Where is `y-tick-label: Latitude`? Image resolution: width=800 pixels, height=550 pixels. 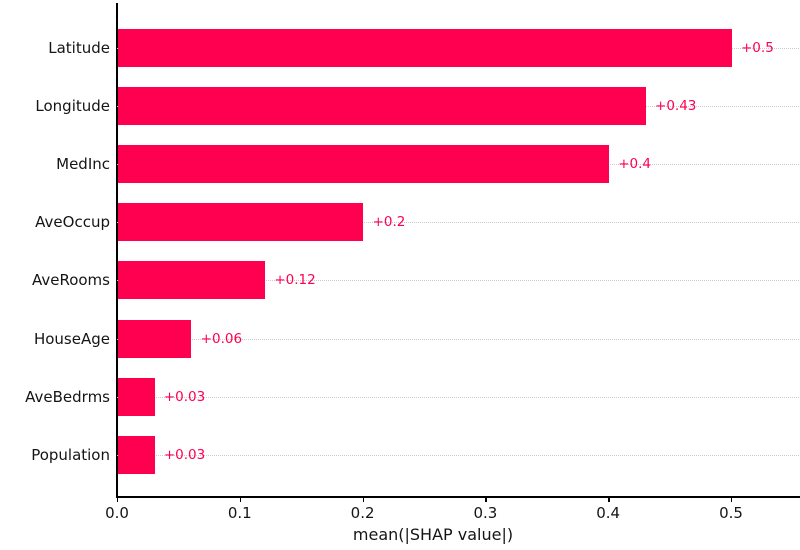
y-tick-label: Latitude is located at coordinates (79, 47).